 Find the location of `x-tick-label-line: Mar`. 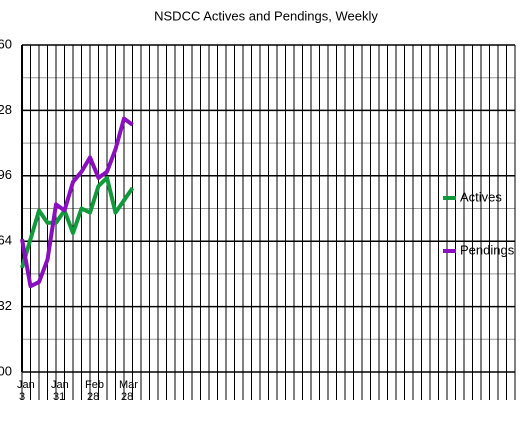

x-tick-label-line: Mar is located at coordinates (128, 385).